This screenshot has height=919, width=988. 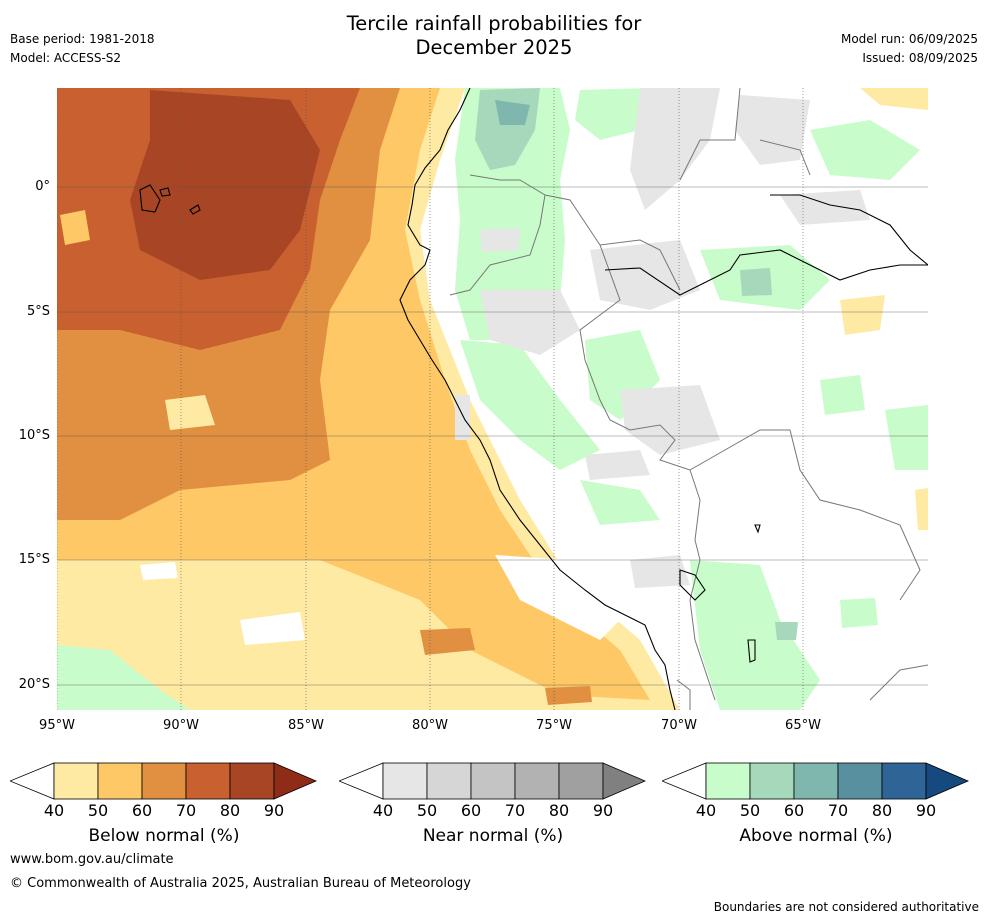 I want to click on cbar2-tick: 40, so click(x=383, y=810).